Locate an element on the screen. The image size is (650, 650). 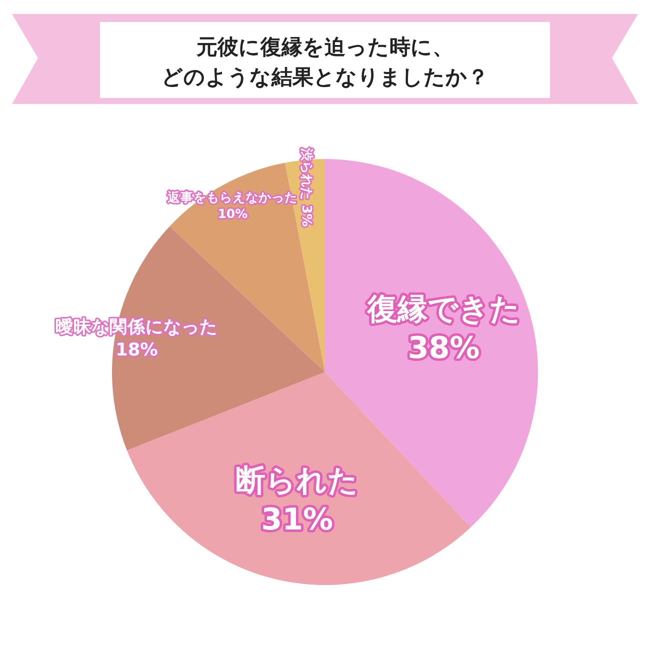
slice-label: 復縁できた is located at coordinates (443, 309).